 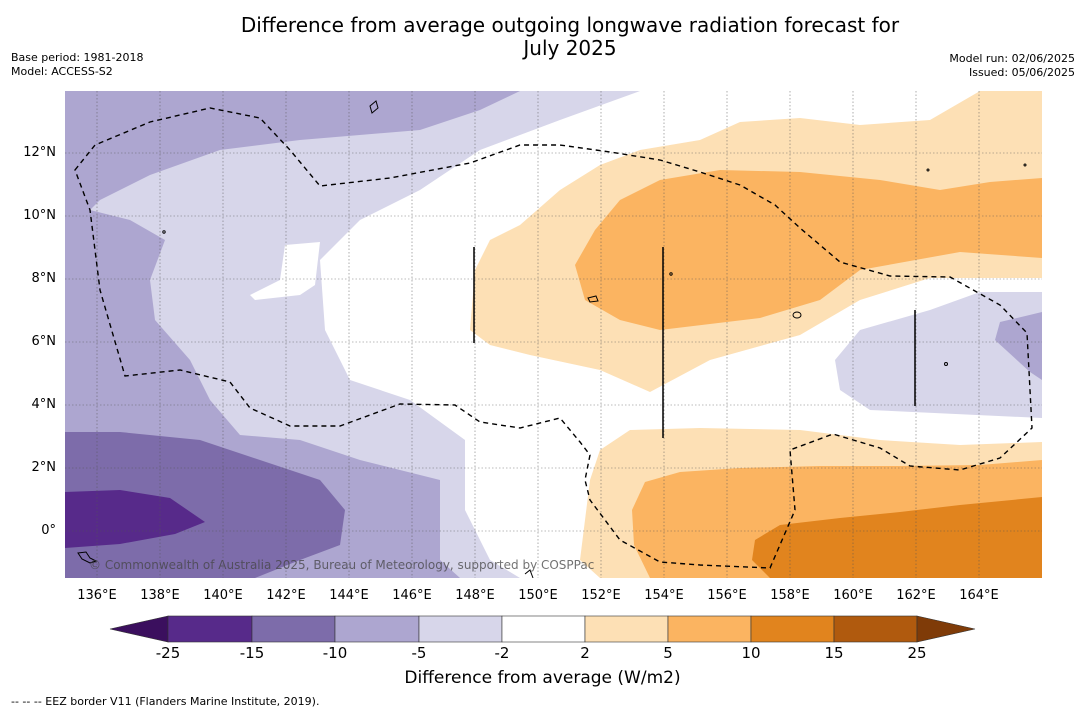 I want to click on lon-label-162e: 162°E, so click(x=916, y=595).